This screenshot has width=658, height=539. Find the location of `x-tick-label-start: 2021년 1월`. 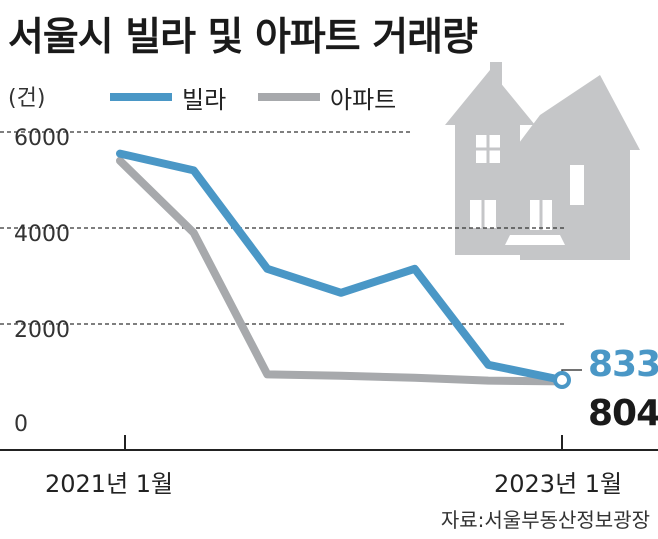

x-tick-label-start: 2021년 1월 is located at coordinates (109, 484).